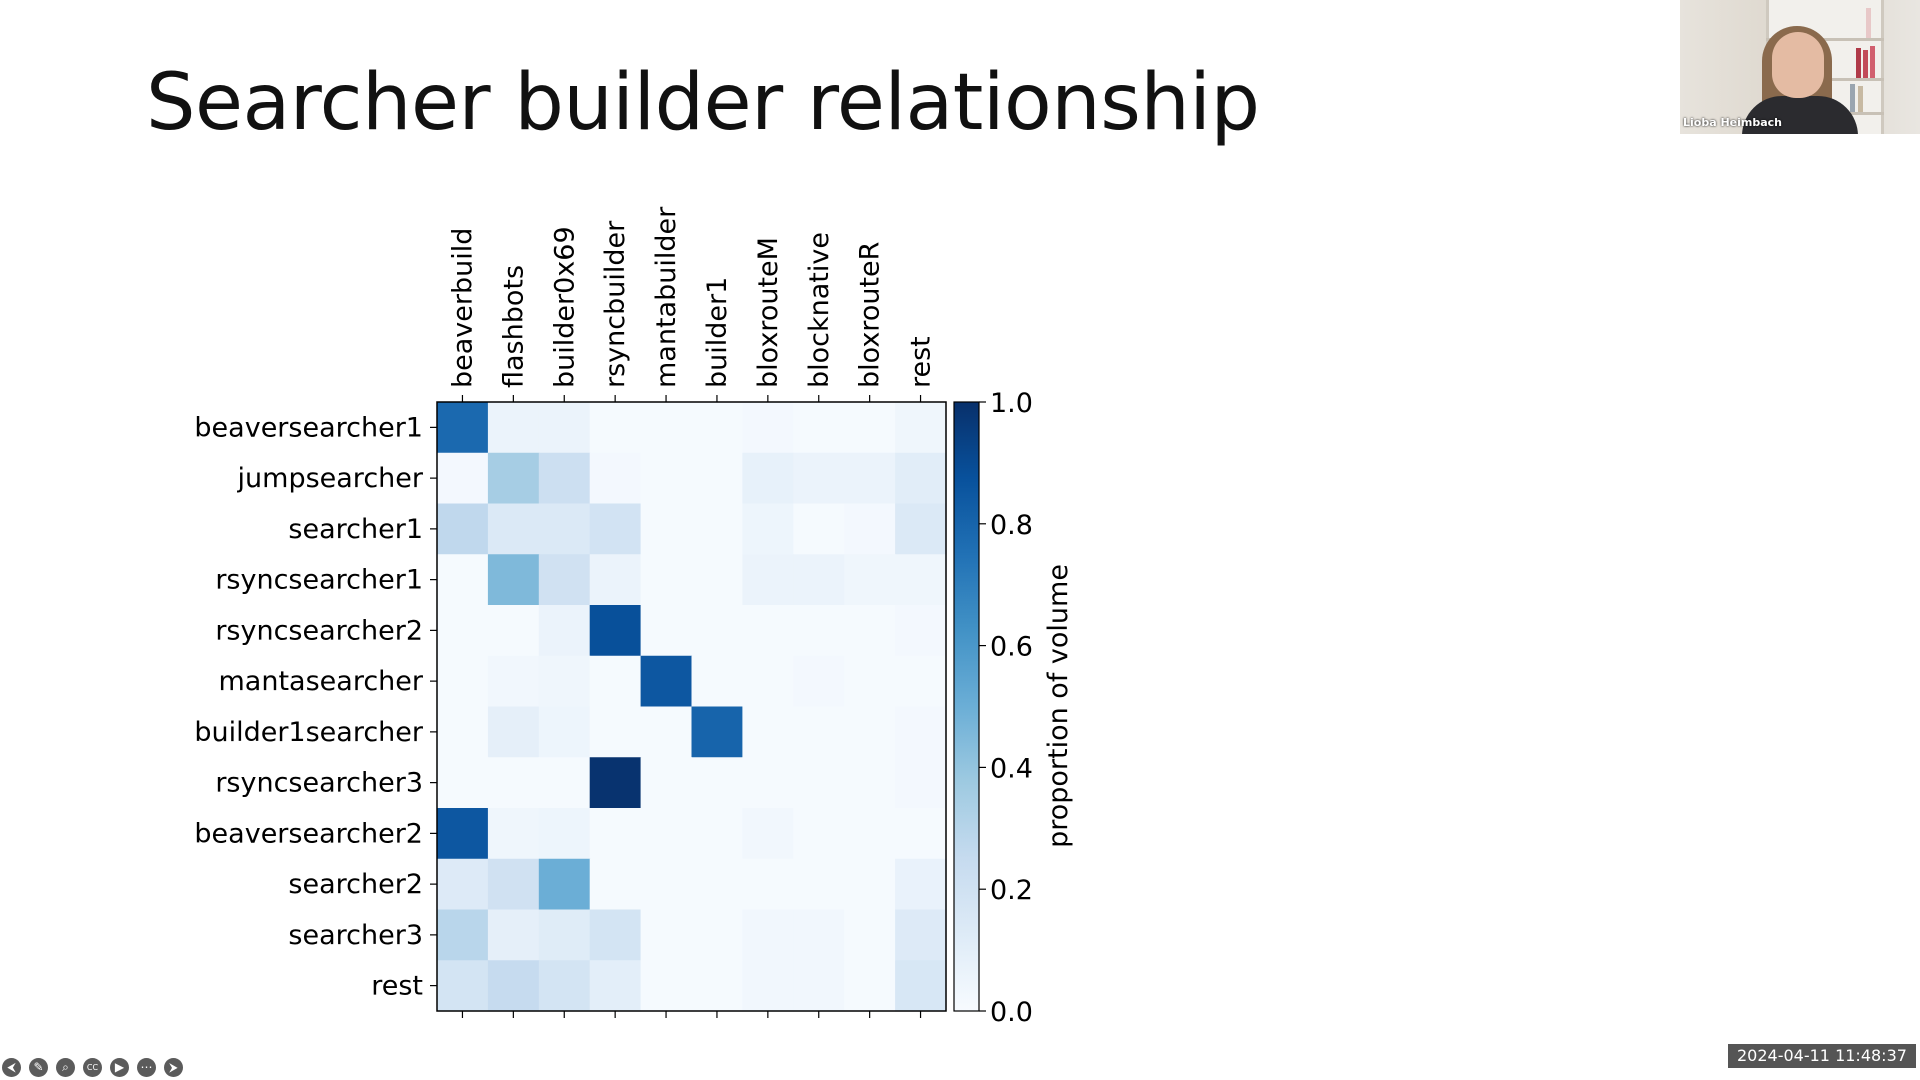 The image size is (1920, 1080). What do you see at coordinates (355, 529) in the screenshot?
I see `row-label: searcher1` at bounding box center [355, 529].